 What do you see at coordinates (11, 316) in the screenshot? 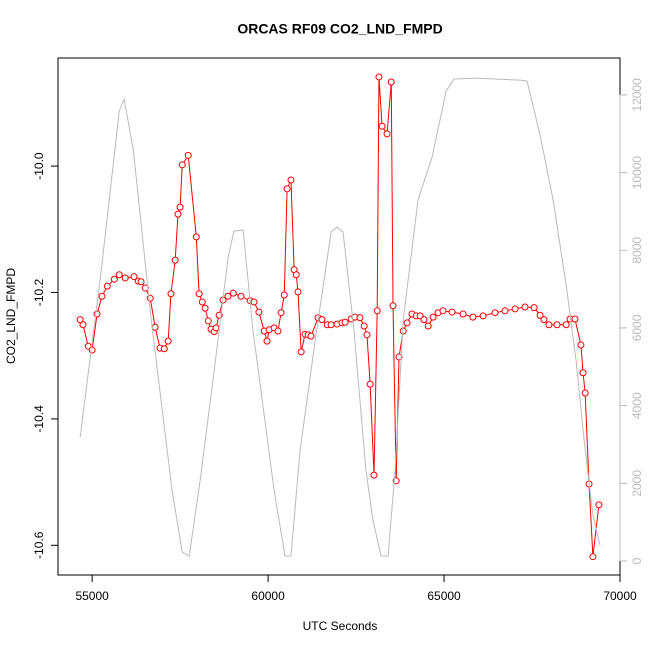
I see `y-axis-title: CO2_LND_FMPD` at bounding box center [11, 316].